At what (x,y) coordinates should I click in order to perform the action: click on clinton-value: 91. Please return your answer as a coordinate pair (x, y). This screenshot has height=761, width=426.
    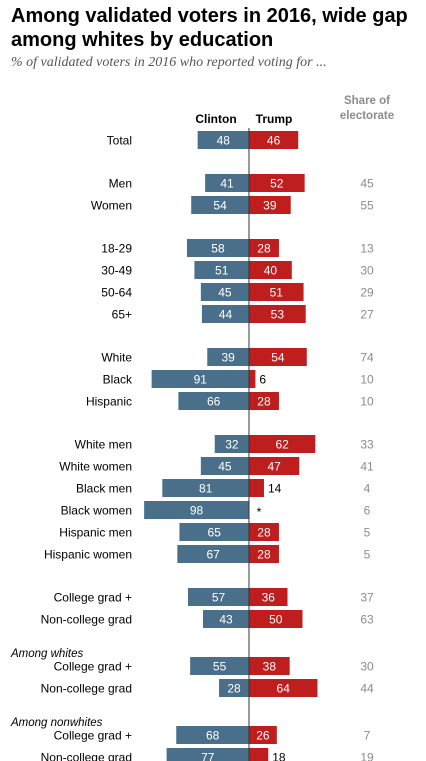
    Looking at the image, I should click on (201, 380).